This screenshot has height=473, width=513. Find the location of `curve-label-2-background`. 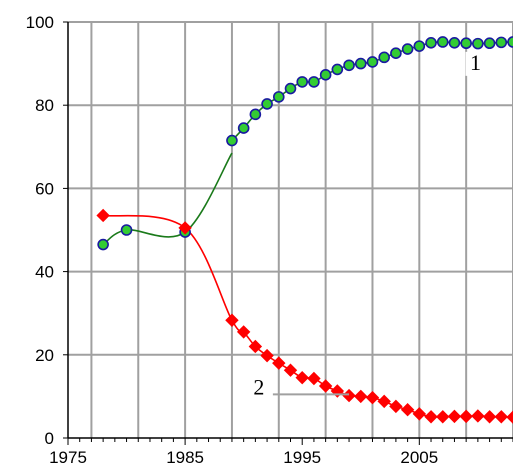

curve-label-2-background is located at coordinates (258, 388).